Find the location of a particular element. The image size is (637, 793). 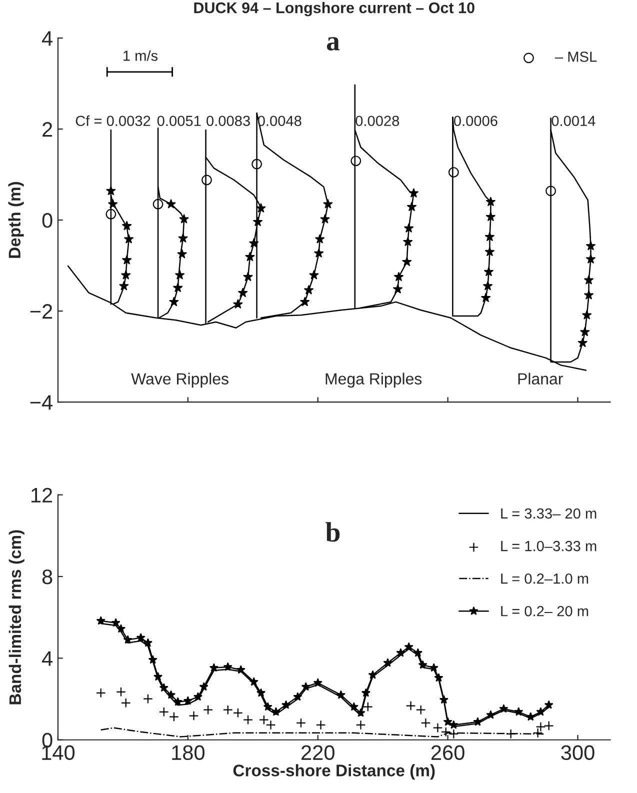

x-tick-label: 220 is located at coordinates (318, 752).